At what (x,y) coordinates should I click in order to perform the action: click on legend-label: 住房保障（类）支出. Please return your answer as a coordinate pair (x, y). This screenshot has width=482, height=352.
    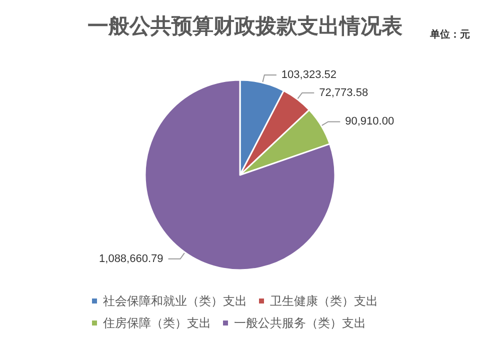
    Looking at the image, I should click on (156, 323).